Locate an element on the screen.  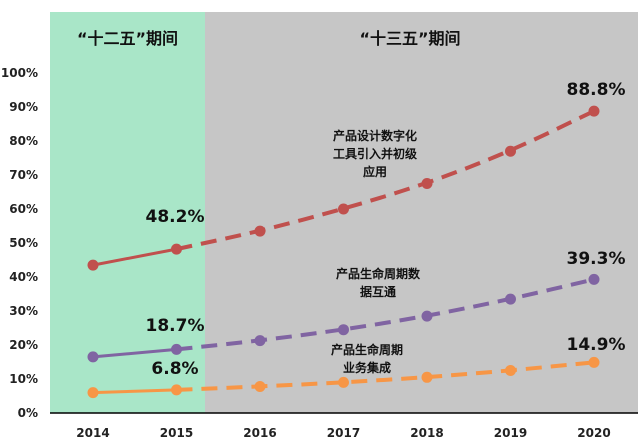
value-label: 88.8% is located at coordinates (596, 90).